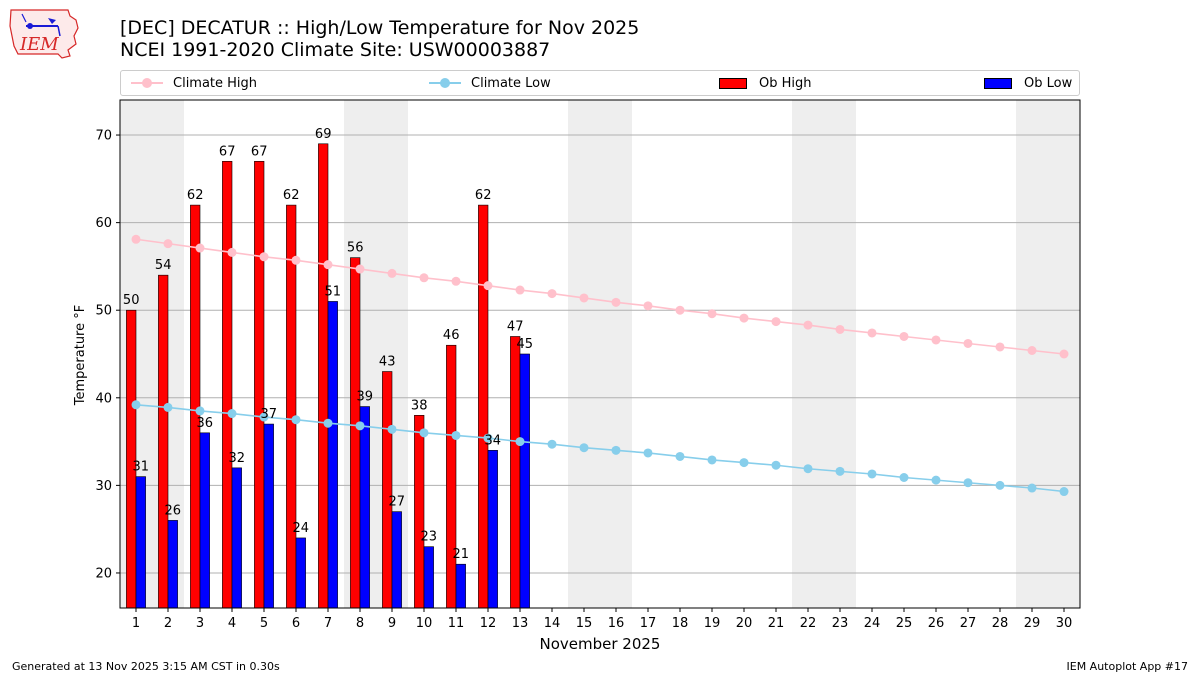  What do you see at coordinates (1064, 623) in the screenshot?
I see `x-tick-label: 30` at bounding box center [1064, 623].